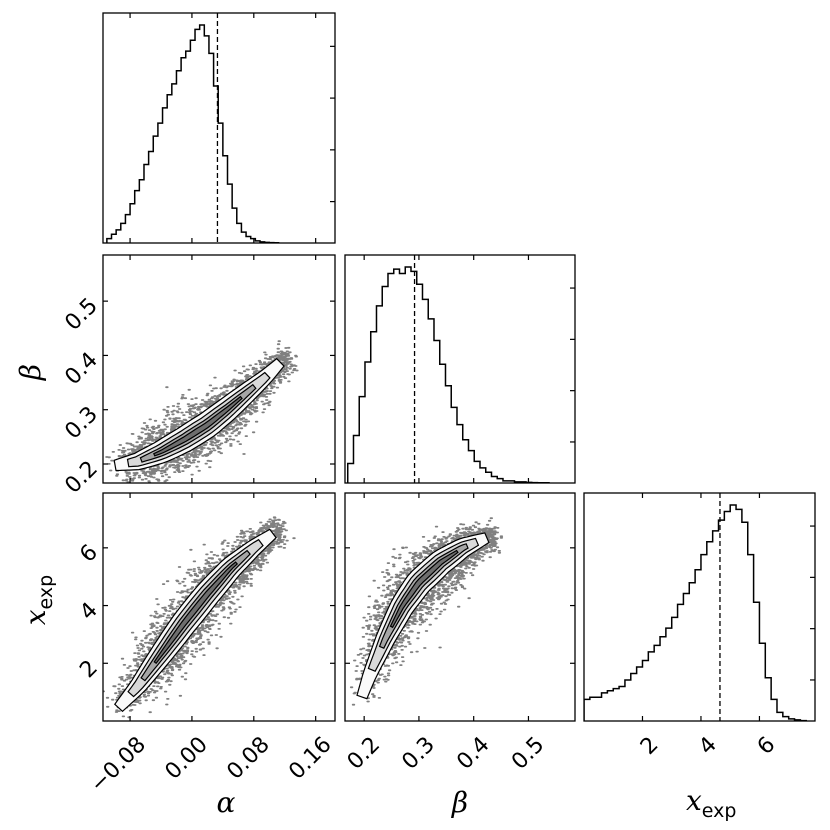 The width and height of the screenshot is (830, 830). I want to click on histogram-x_exp, so click(695, 612).